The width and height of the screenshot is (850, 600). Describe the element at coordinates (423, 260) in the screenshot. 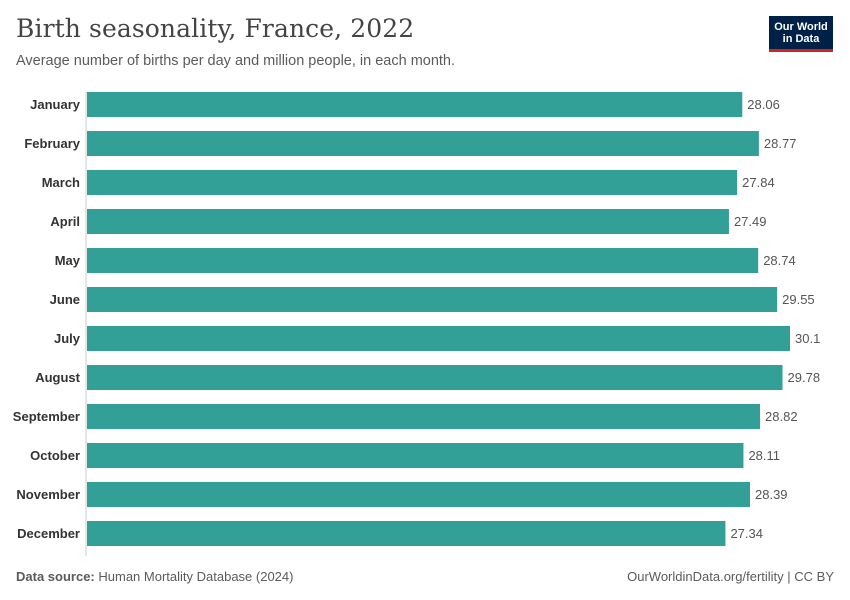

I see `bar-may` at that location.